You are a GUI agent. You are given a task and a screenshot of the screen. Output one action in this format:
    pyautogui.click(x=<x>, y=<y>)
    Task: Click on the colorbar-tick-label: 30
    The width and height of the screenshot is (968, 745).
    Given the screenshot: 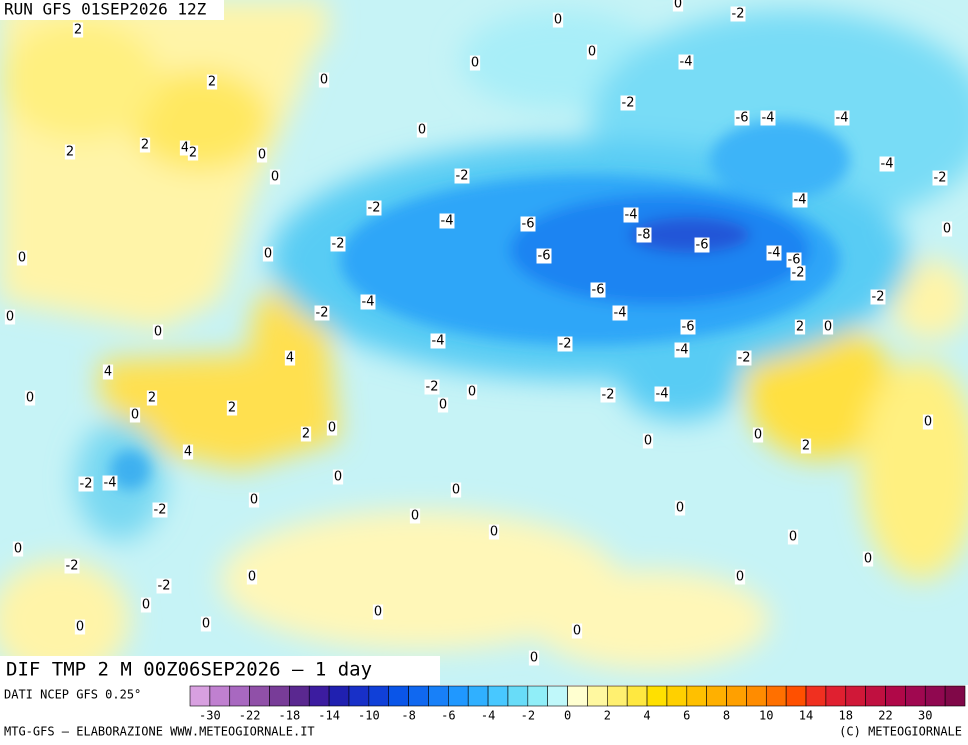 What is the action you would take?
    pyautogui.click(x=925, y=716)
    